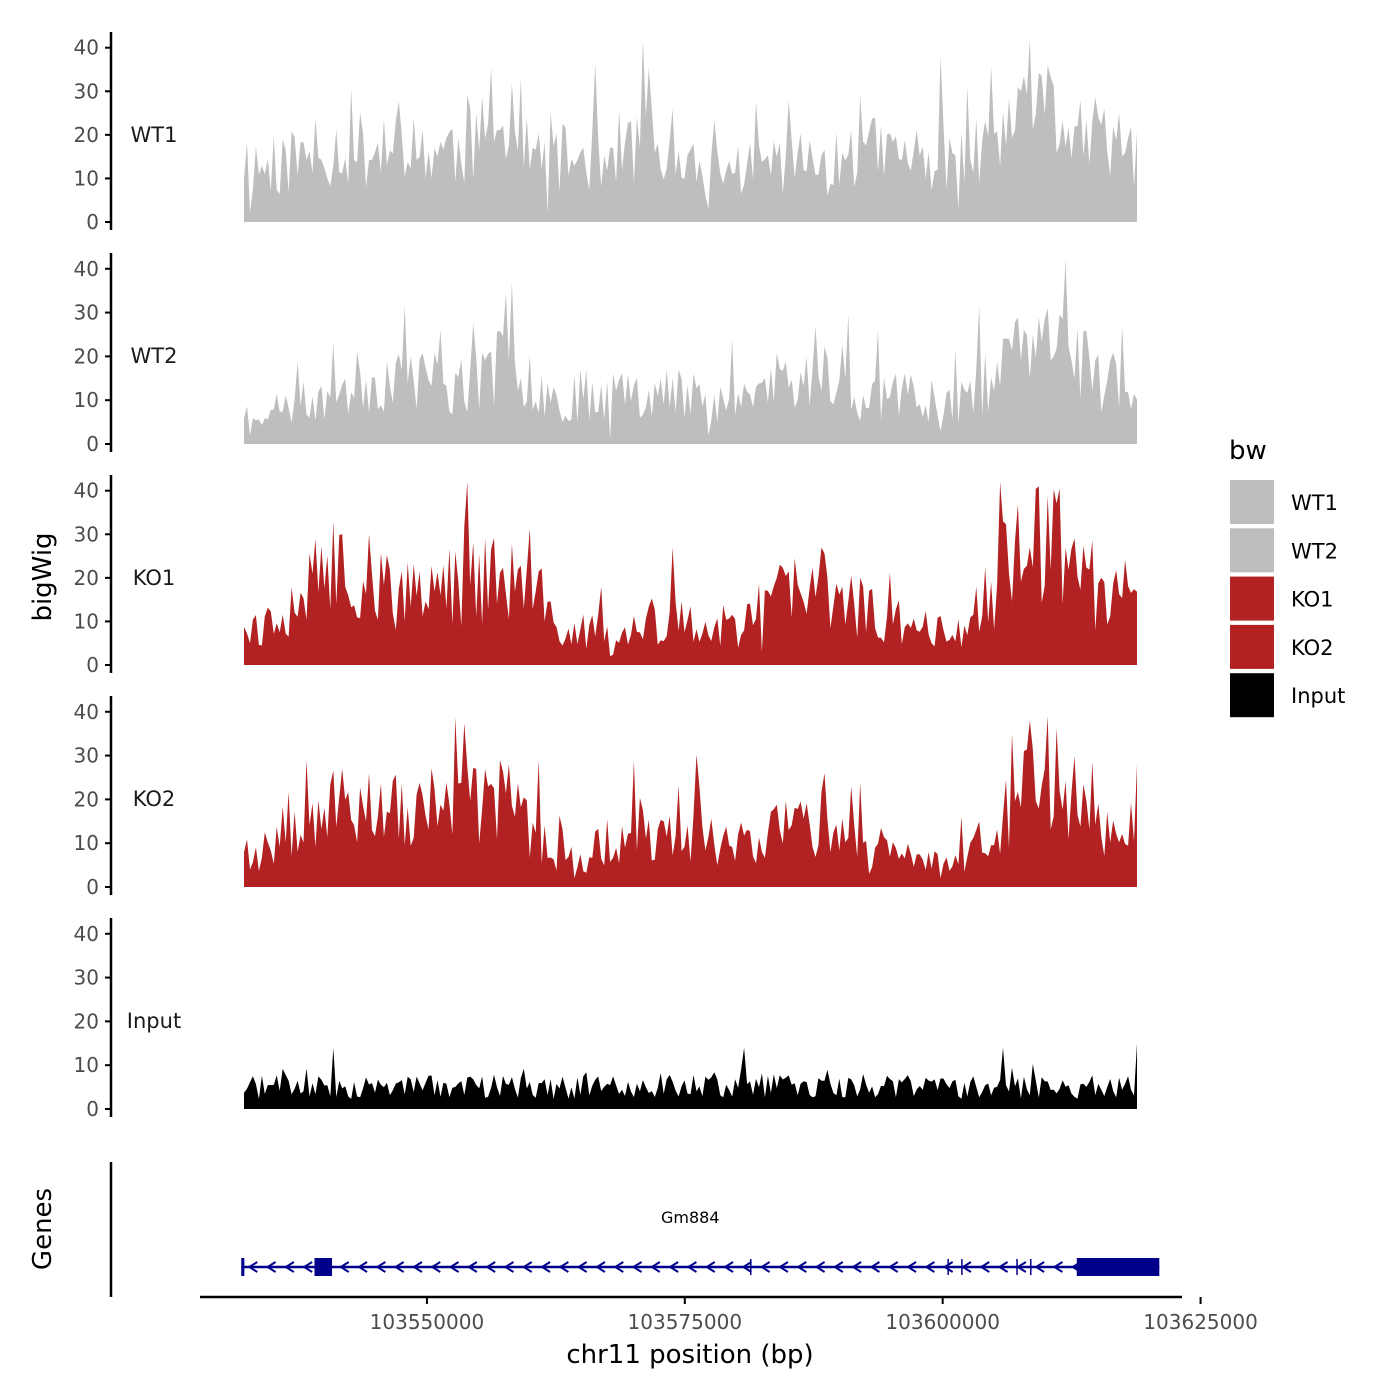 The width and height of the screenshot is (1400, 1400). Describe the element at coordinates (1282, 598) in the screenshot. I see `legend-item-ko1: KO1` at that location.